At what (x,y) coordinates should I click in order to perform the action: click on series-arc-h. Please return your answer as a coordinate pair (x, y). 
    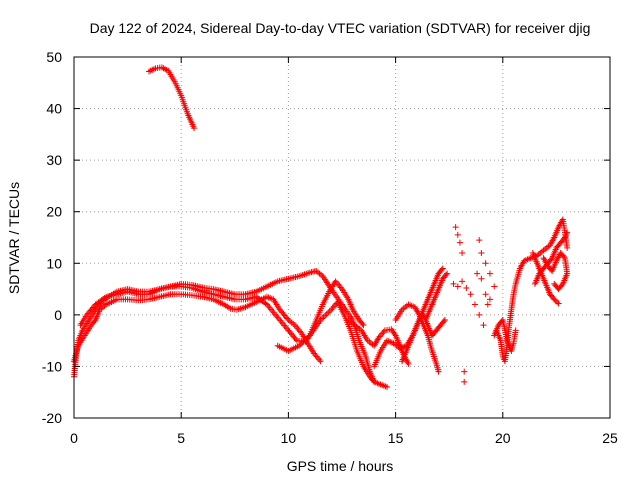
    Looking at the image, I should click on (417, 338).